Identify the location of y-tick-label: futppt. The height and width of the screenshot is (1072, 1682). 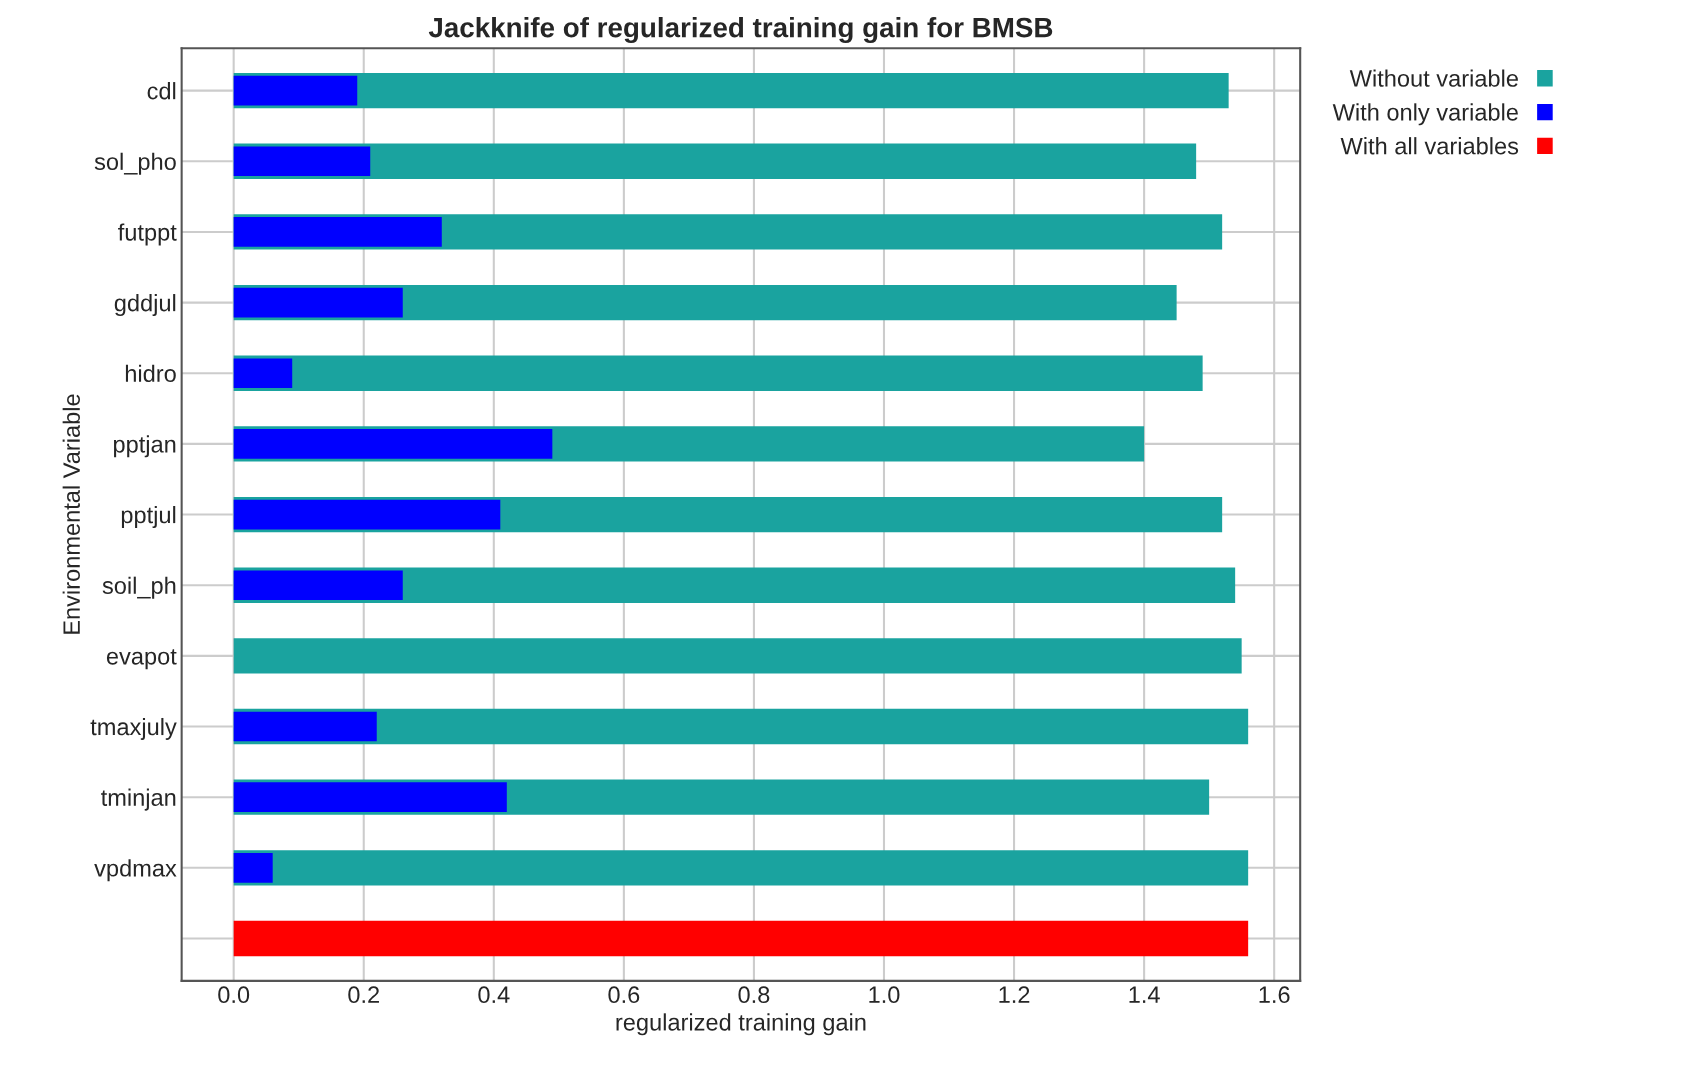
(147, 234).